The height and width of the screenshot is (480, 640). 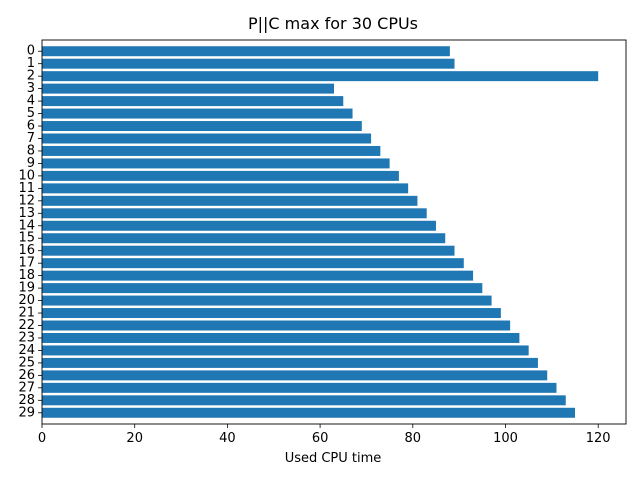 What do you see at coordinates (31, 101) in the screenshot?
I see `y-tick-label: 4` at bounding box center [31, 101].